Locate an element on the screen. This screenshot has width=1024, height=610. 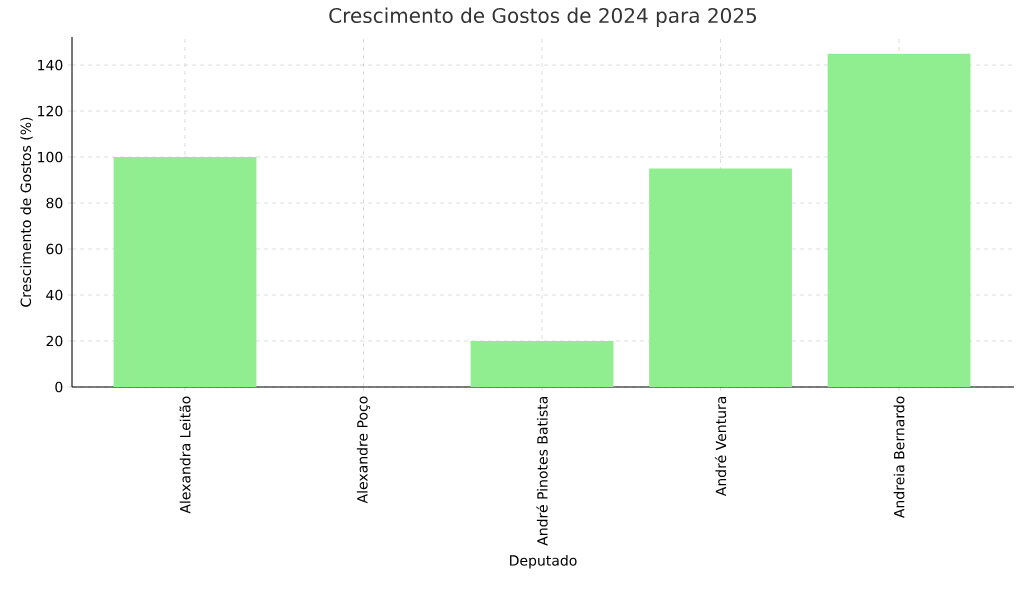
x-tick-label: Alexandra Leitão is located at coordinates (185, 455).